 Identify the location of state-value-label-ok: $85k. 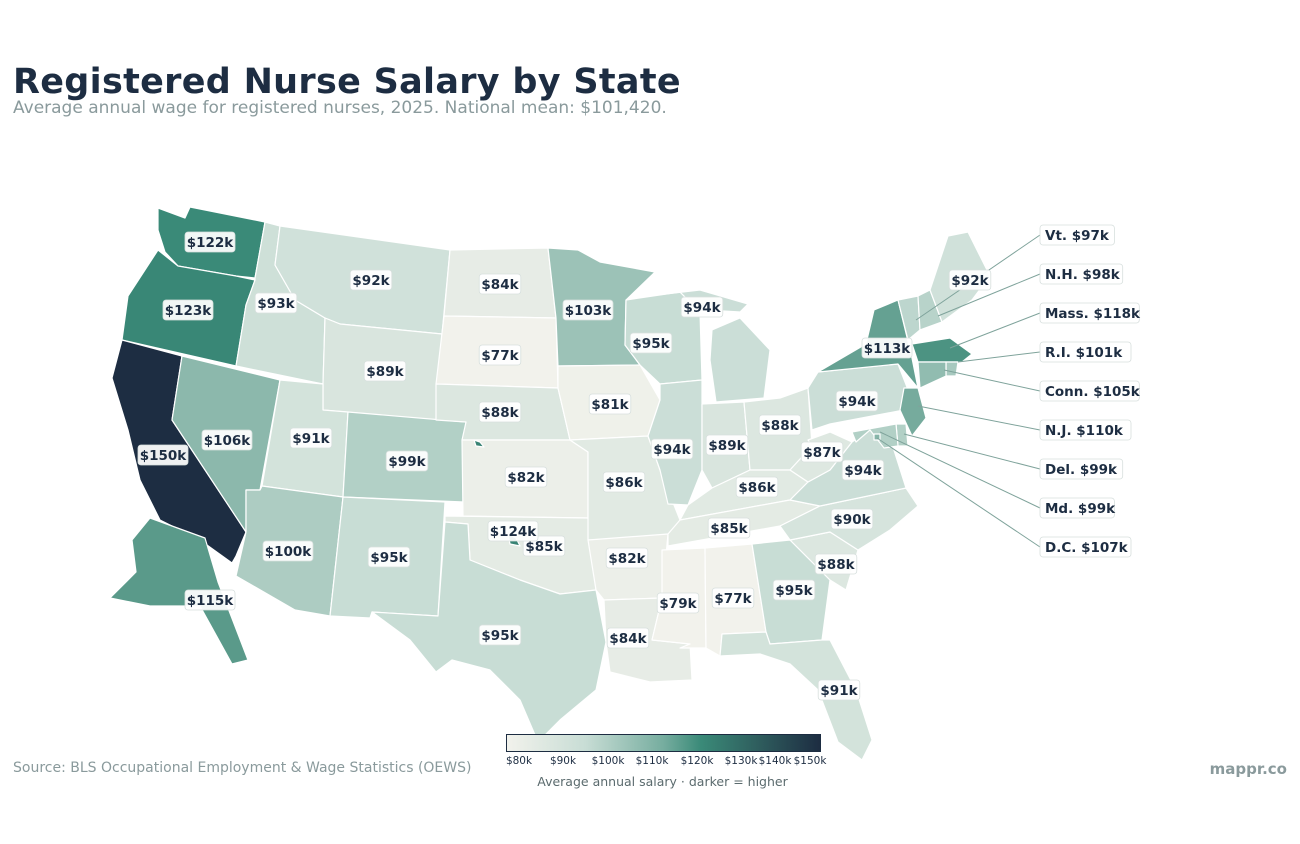
(544, 547).